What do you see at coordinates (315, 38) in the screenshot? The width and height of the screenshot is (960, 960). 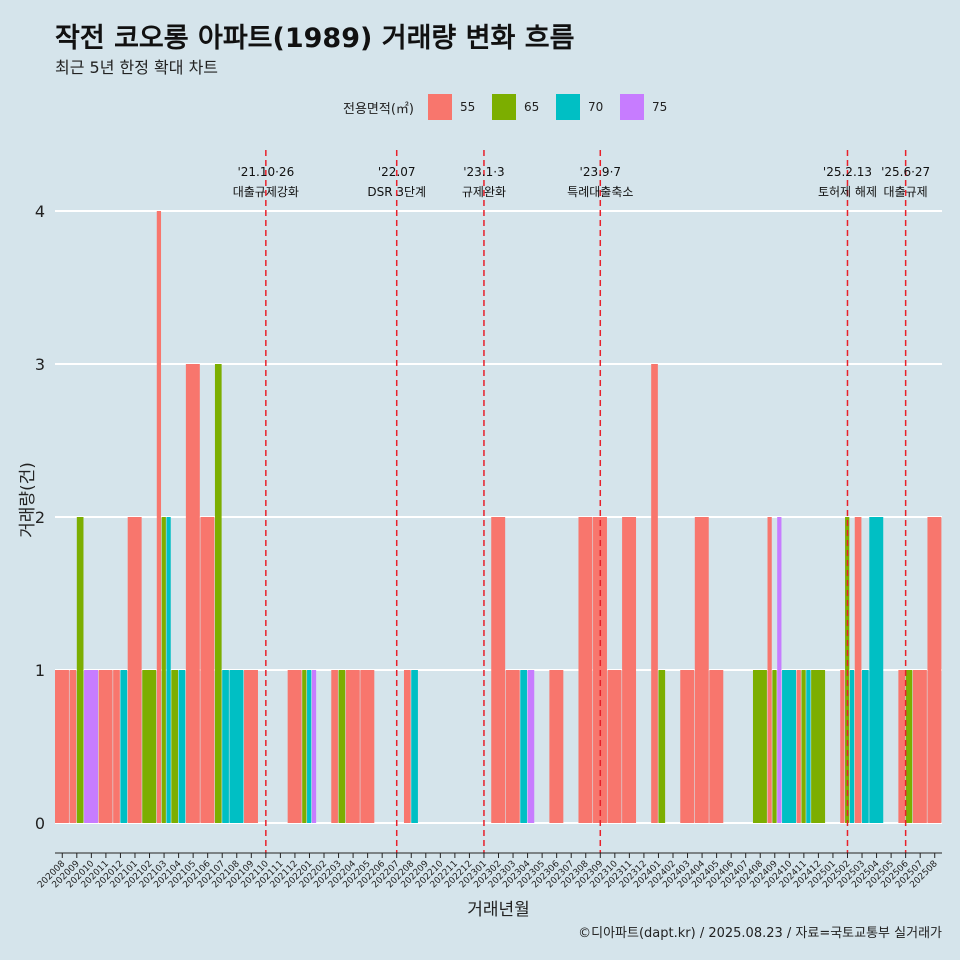 I see `chart-title: 작전 코오롱 아파트(1989) 거래량 변화 흐름` at bounding box center [315, 38].